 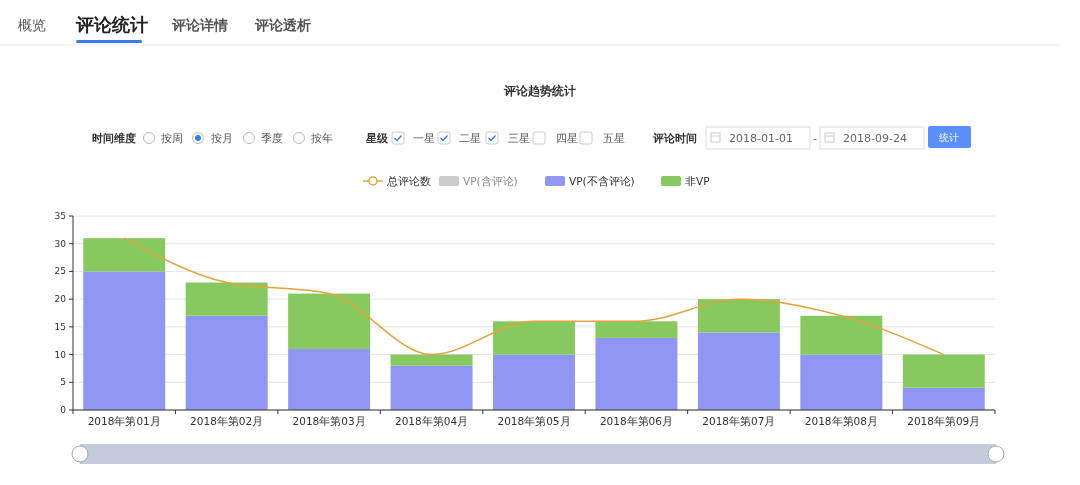 What do you see at coordinates (519, 138) in the screenshot?
I see `text: 三星` at bounding box center [519, 138].